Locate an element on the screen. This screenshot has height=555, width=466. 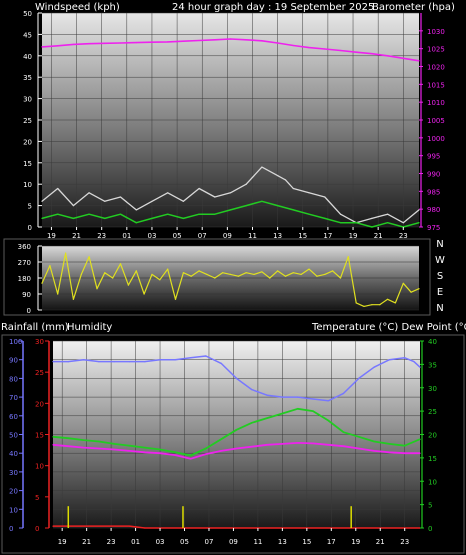
humidity-y-tick-label: 50 is located at coordinates (13, 436).